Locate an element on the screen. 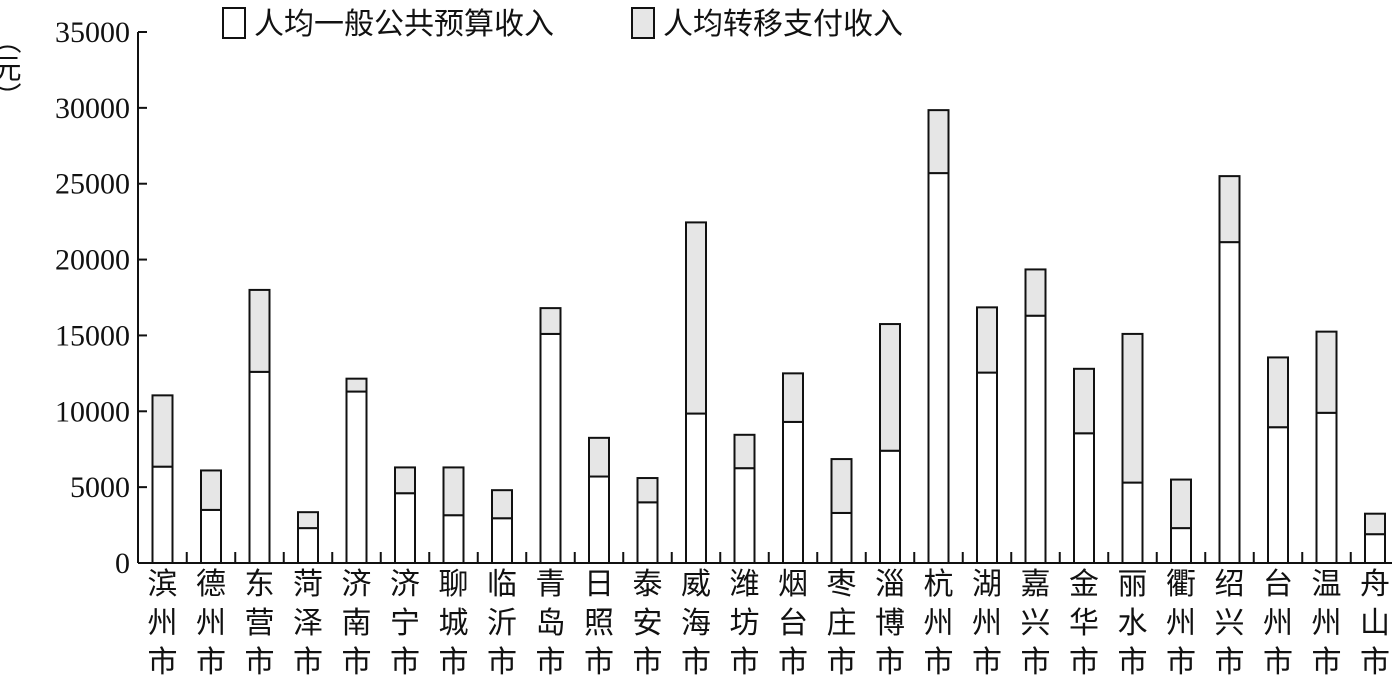 The height and width of the screenshot is (683, 1395). y-tick-label: 5000 is located at coordinates (100, 487).